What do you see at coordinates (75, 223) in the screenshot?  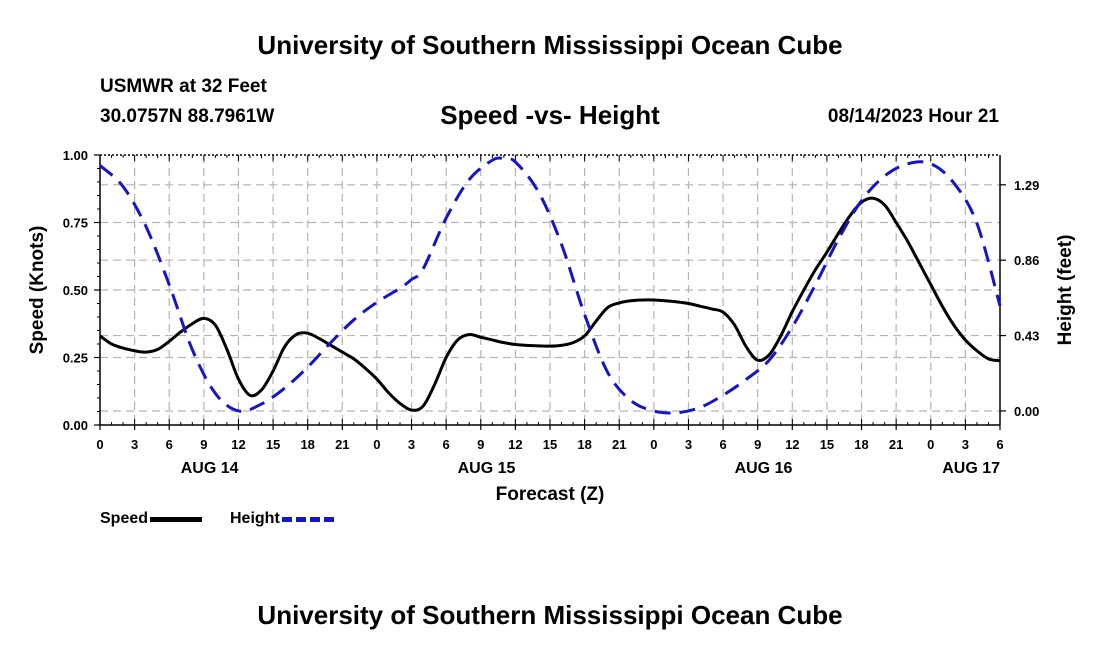 I see `y-left-tick-label: 0.75` at bounding box center [75, 223].